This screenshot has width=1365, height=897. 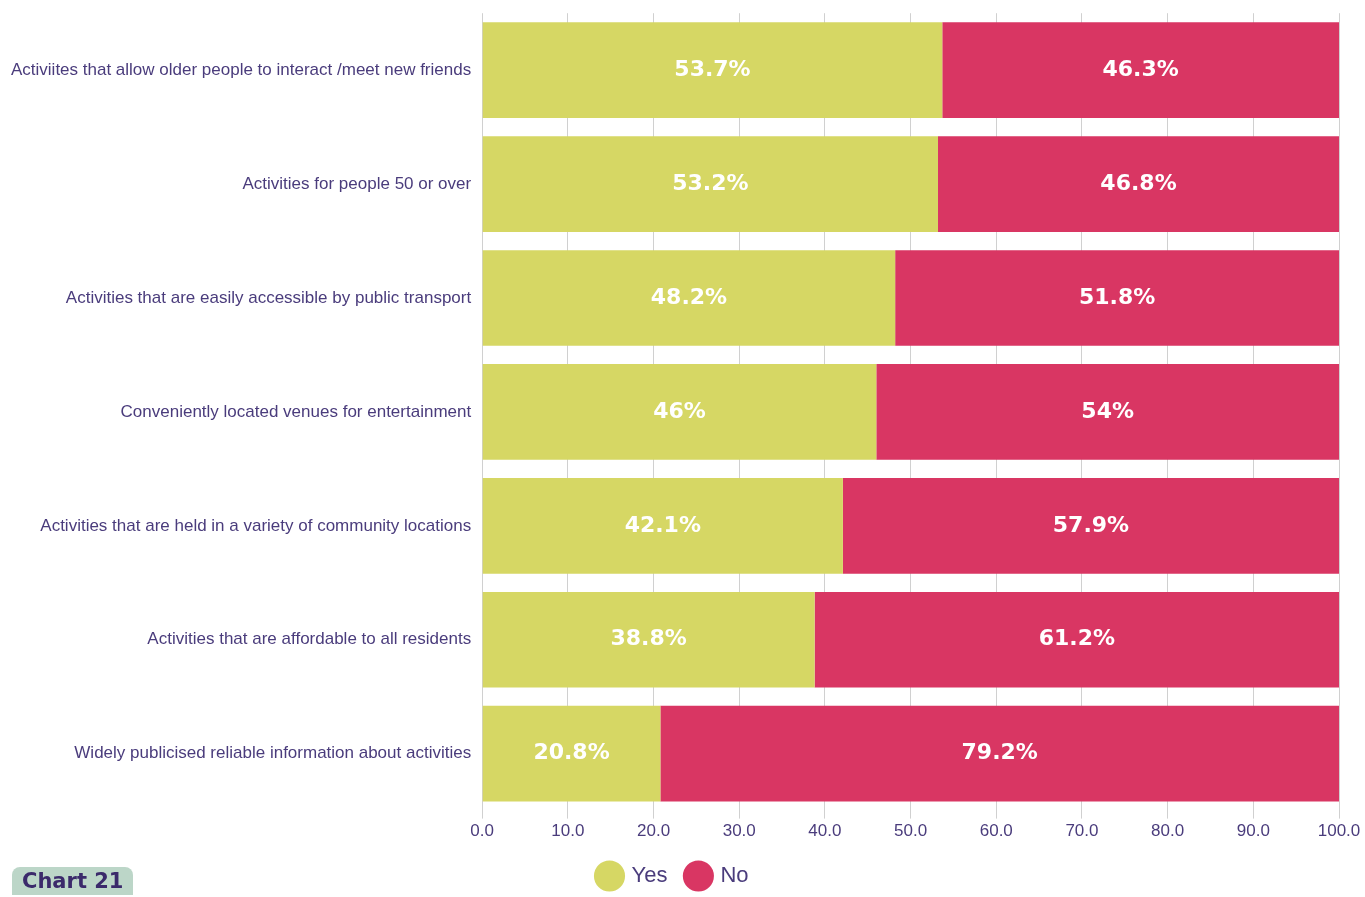 I want to click on data-label: 54%, so click(x=1107, y=410).